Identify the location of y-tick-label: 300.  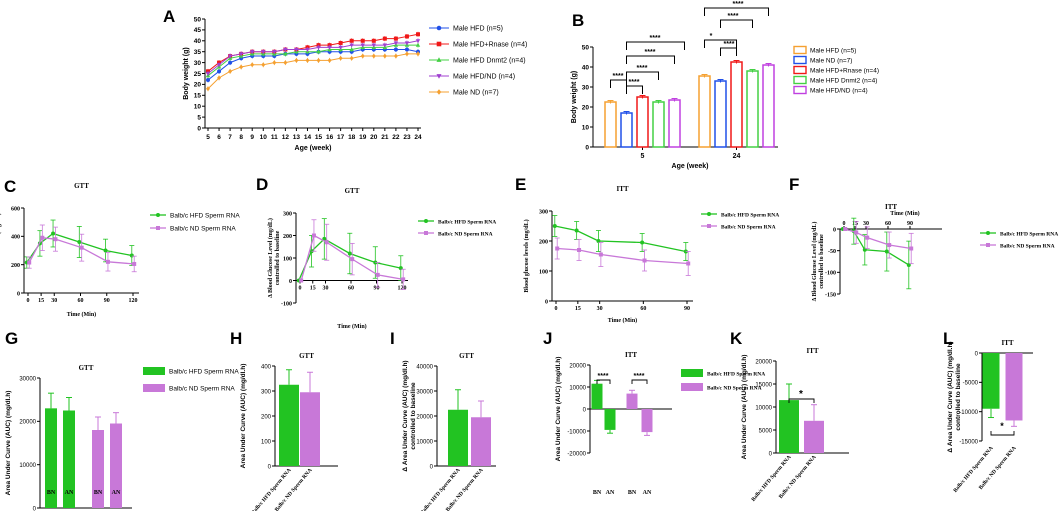
(287, 214).